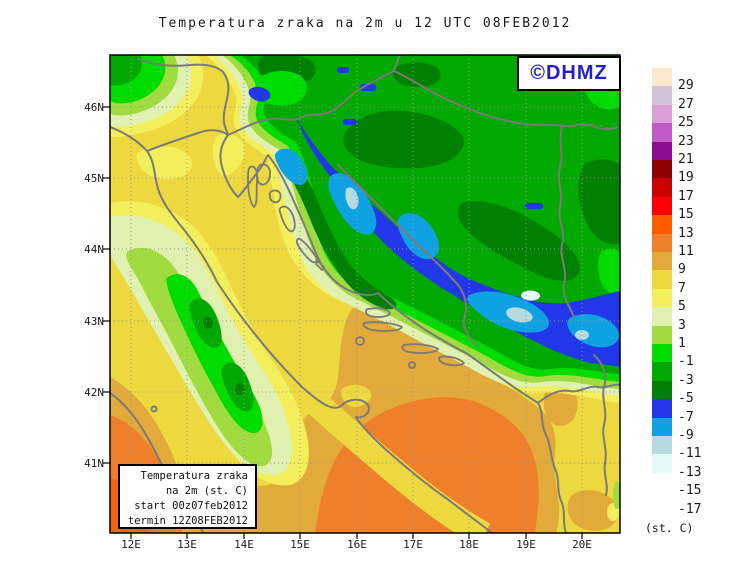 This screenshot has height=582, width=740. What do you see at coordinates (131, 544) in the screenshot?
I see `lon-label: 12E` at bounding box center [131, 544].